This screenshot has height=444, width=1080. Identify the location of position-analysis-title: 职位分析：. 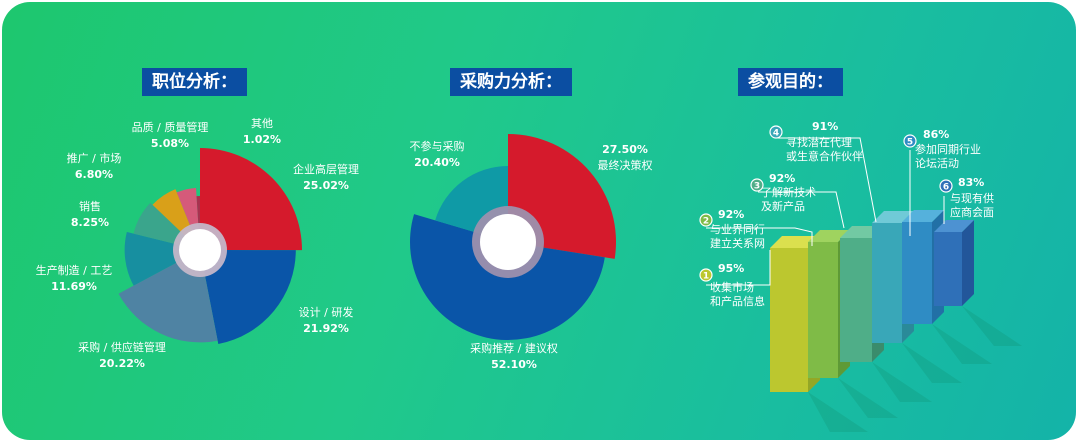
(194, 82).